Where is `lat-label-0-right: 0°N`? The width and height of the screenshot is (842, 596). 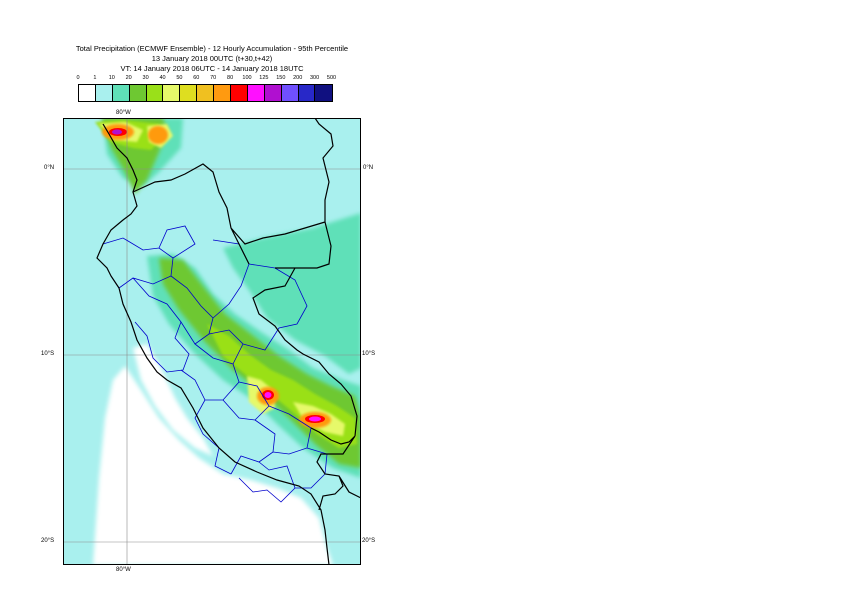
lat-label-0-right: 0°N is located at coordinates (368, 168).